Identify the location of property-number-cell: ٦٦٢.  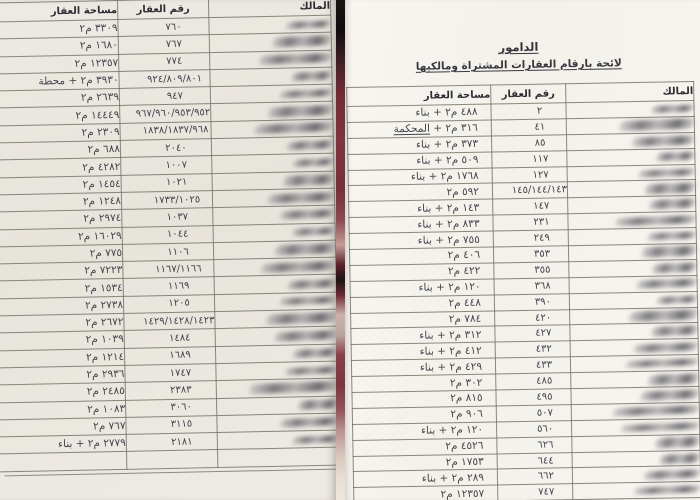
(535, 477).